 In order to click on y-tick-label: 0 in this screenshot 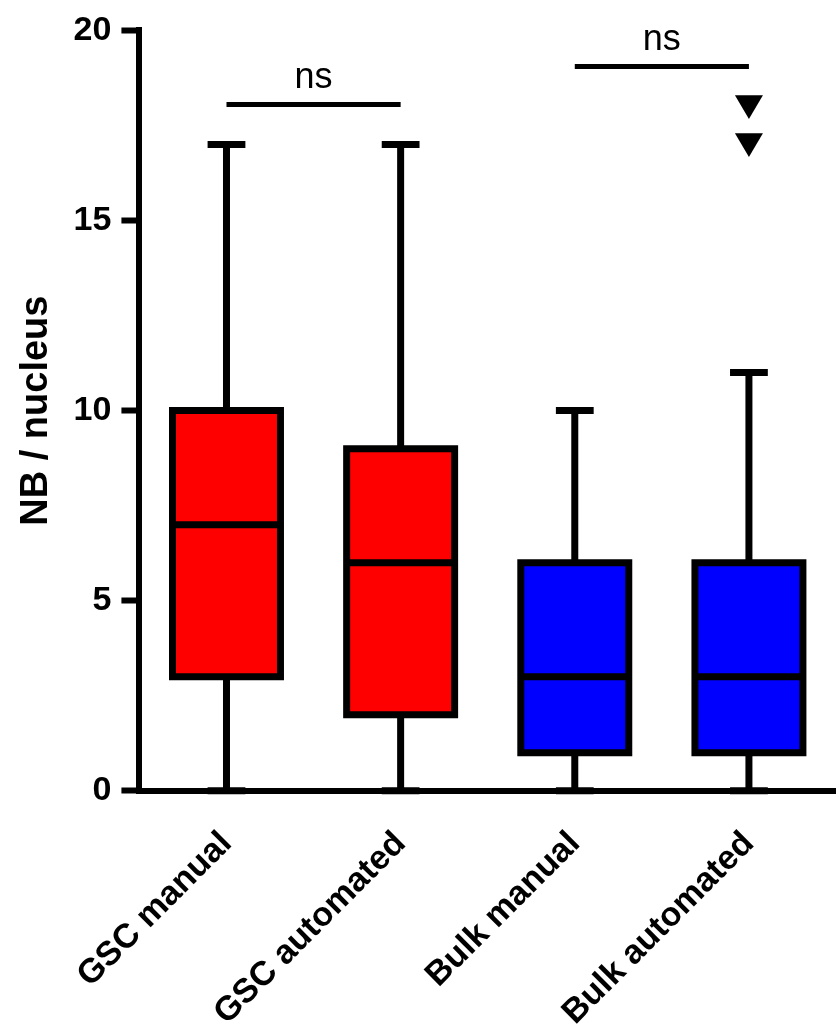, I will do `click(102, 788)`.